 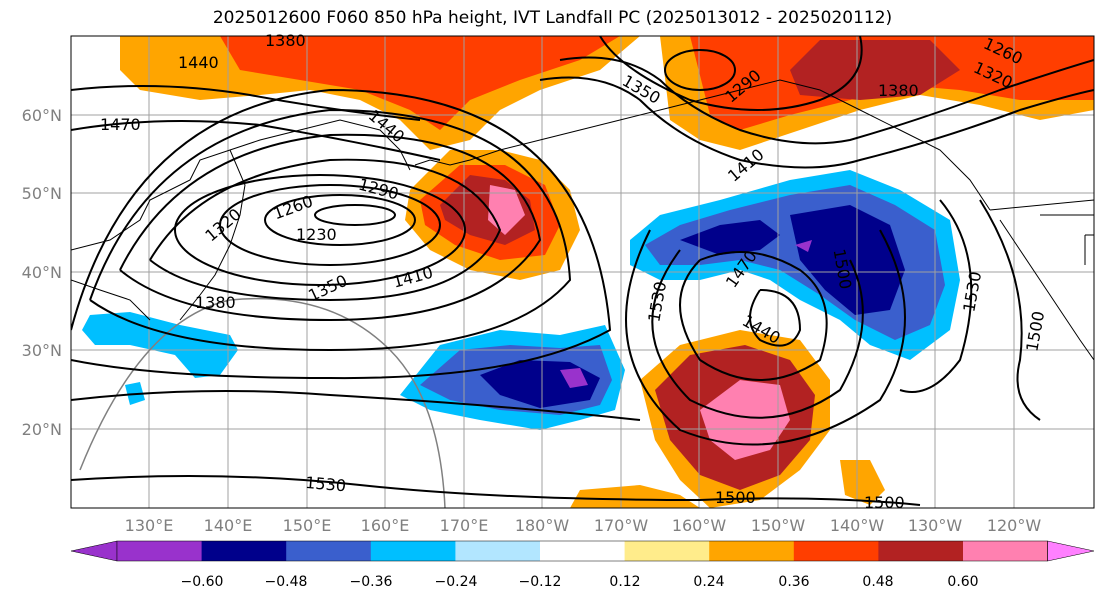 I want to click on lon-tick: 130°W, so click(x=935, y=525).